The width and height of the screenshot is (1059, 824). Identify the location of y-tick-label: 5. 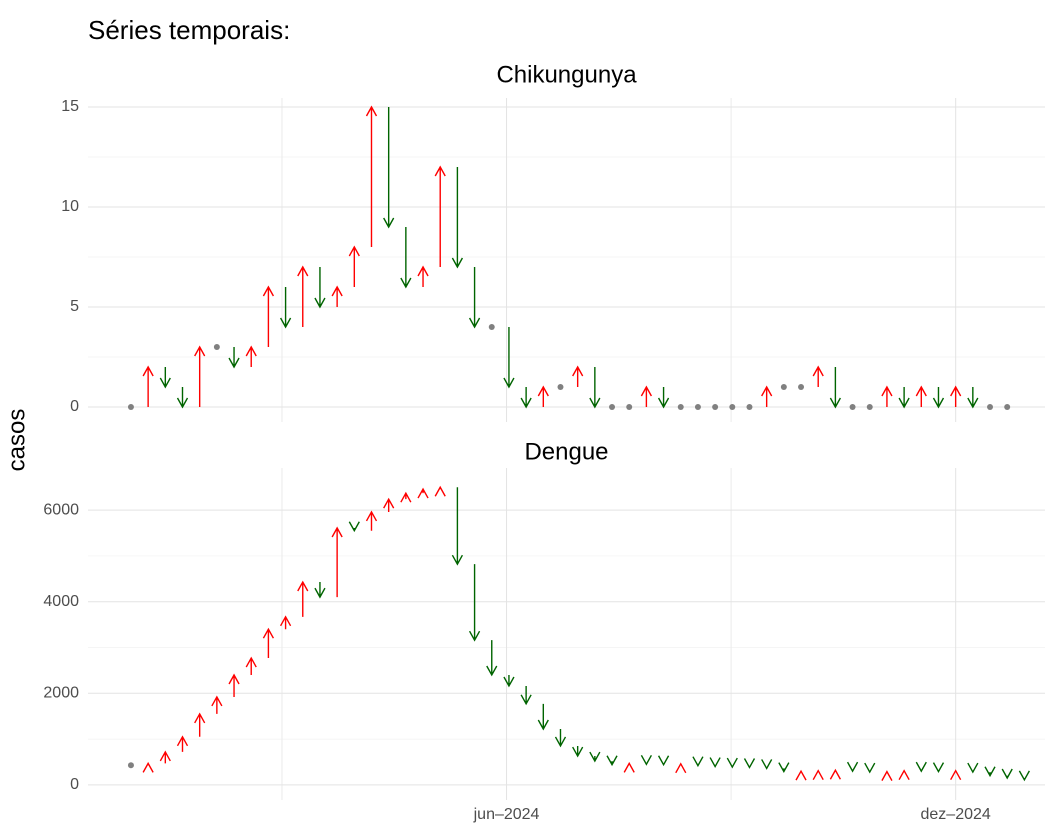
(74, 306).